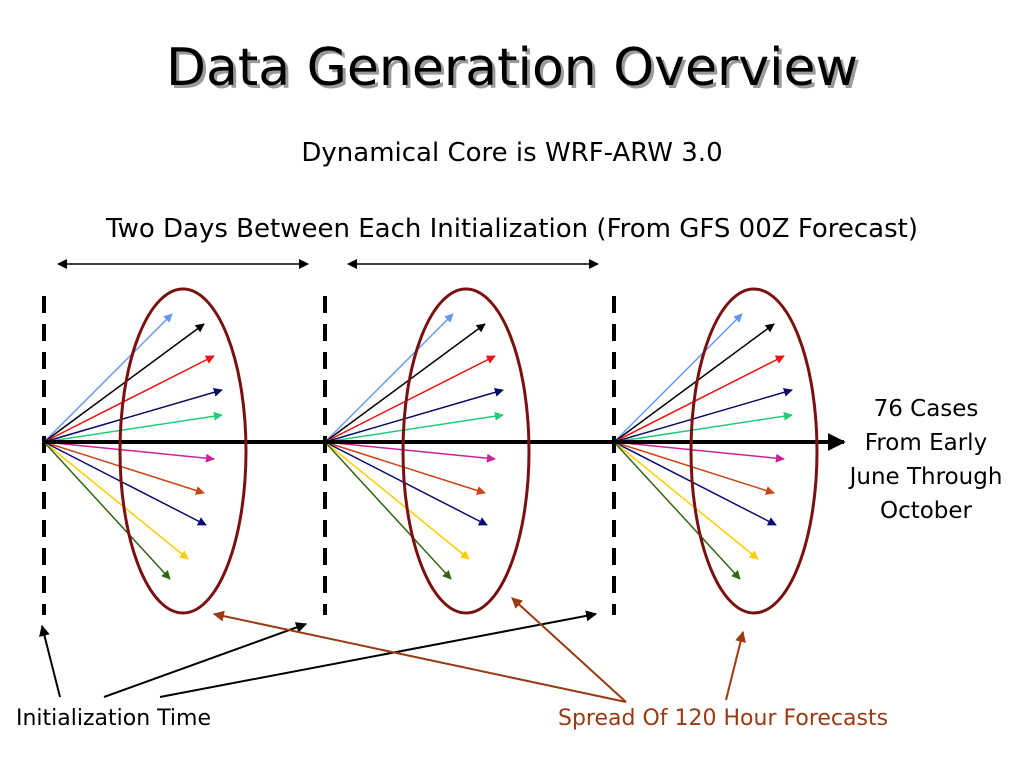  I want to click on subtitle: Dynamical Core is WRF-ARW 3.0, so click(512, 153).